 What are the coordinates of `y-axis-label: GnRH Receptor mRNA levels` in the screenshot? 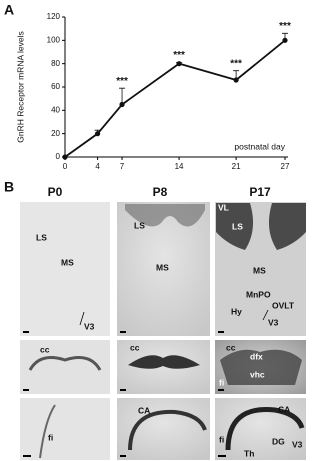 It's located at (20, 86).